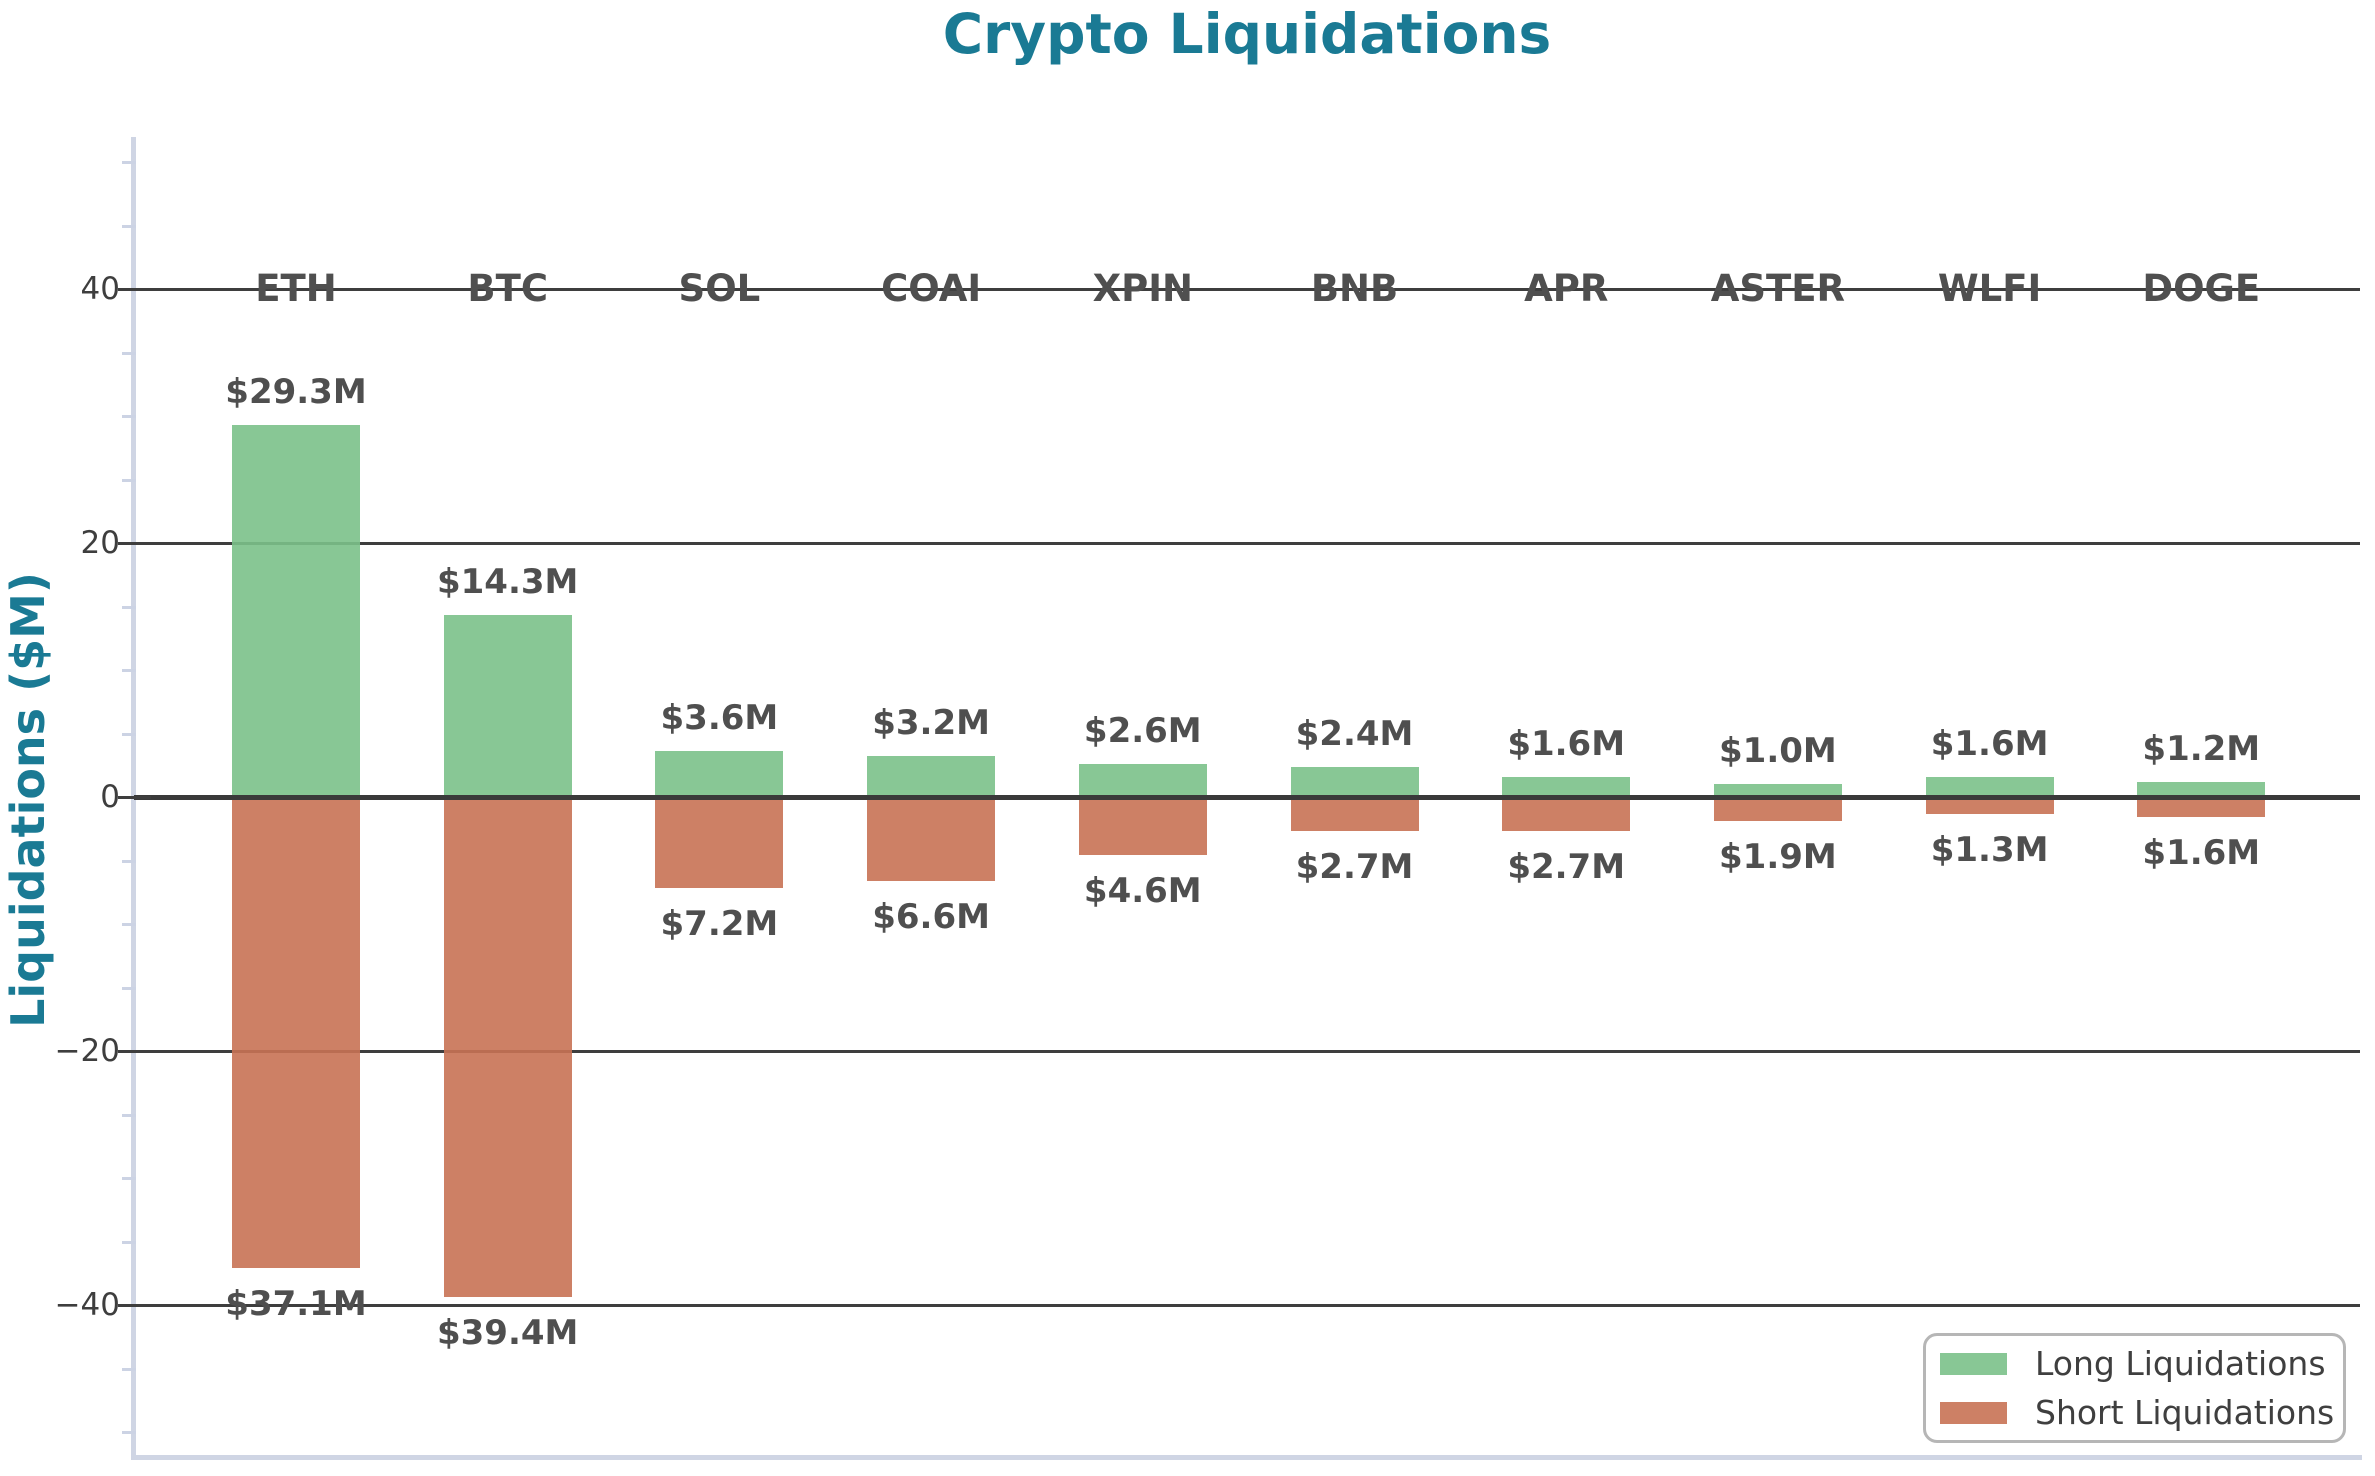 This screenshot has width=2375, height=1476. What do you see at coordinates (1142, 780) in the screenshot?
I see `long-bar-xpin` at bounding box center [1142, 780].